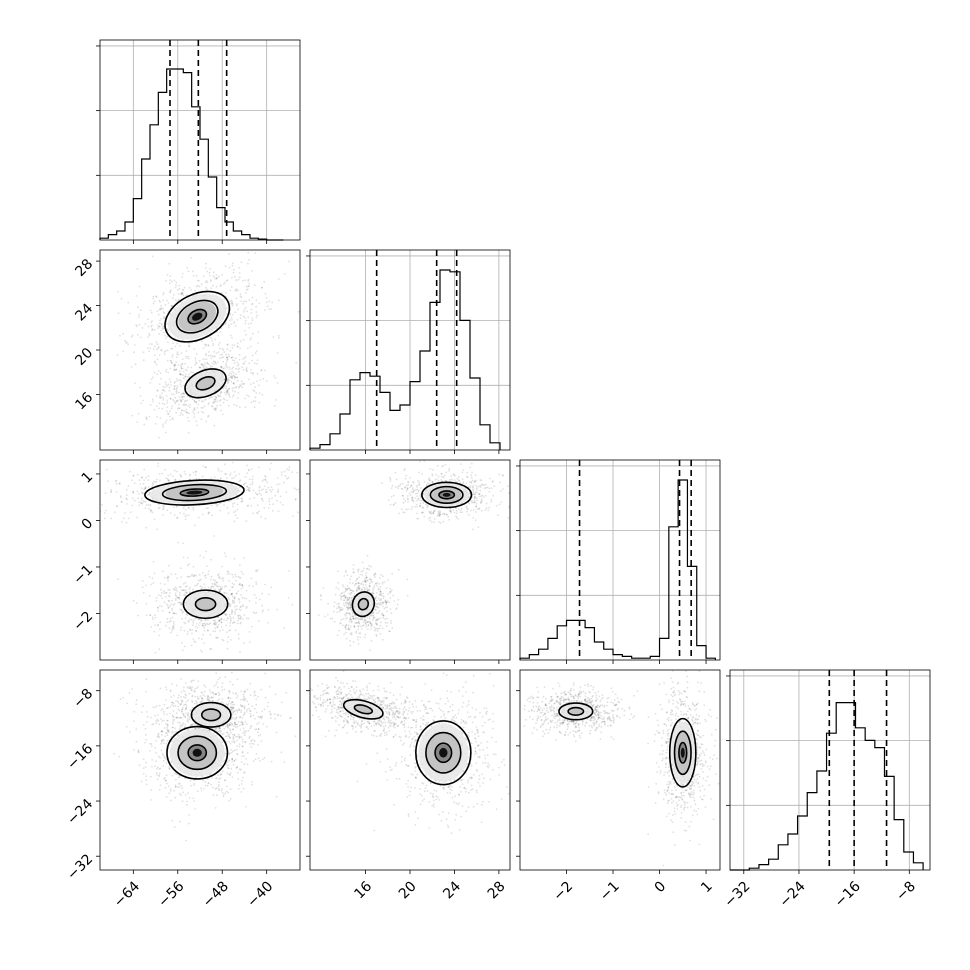  What do you see at coordinates (452, 890) in the screenshot?
I see `x-tick-label: 24` at bounding box center [452, 890].